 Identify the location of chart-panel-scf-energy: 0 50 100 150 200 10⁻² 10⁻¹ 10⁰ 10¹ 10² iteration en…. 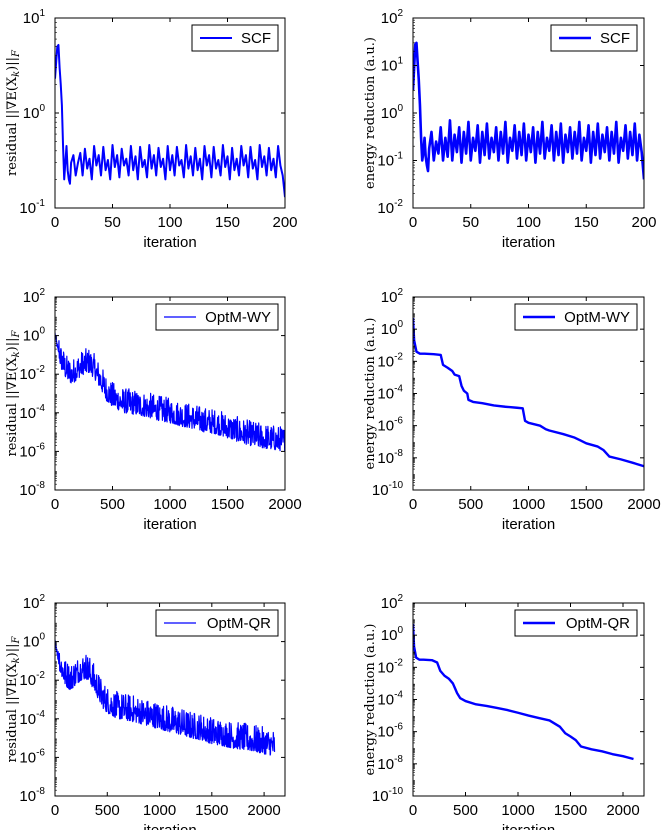
(510, 129).